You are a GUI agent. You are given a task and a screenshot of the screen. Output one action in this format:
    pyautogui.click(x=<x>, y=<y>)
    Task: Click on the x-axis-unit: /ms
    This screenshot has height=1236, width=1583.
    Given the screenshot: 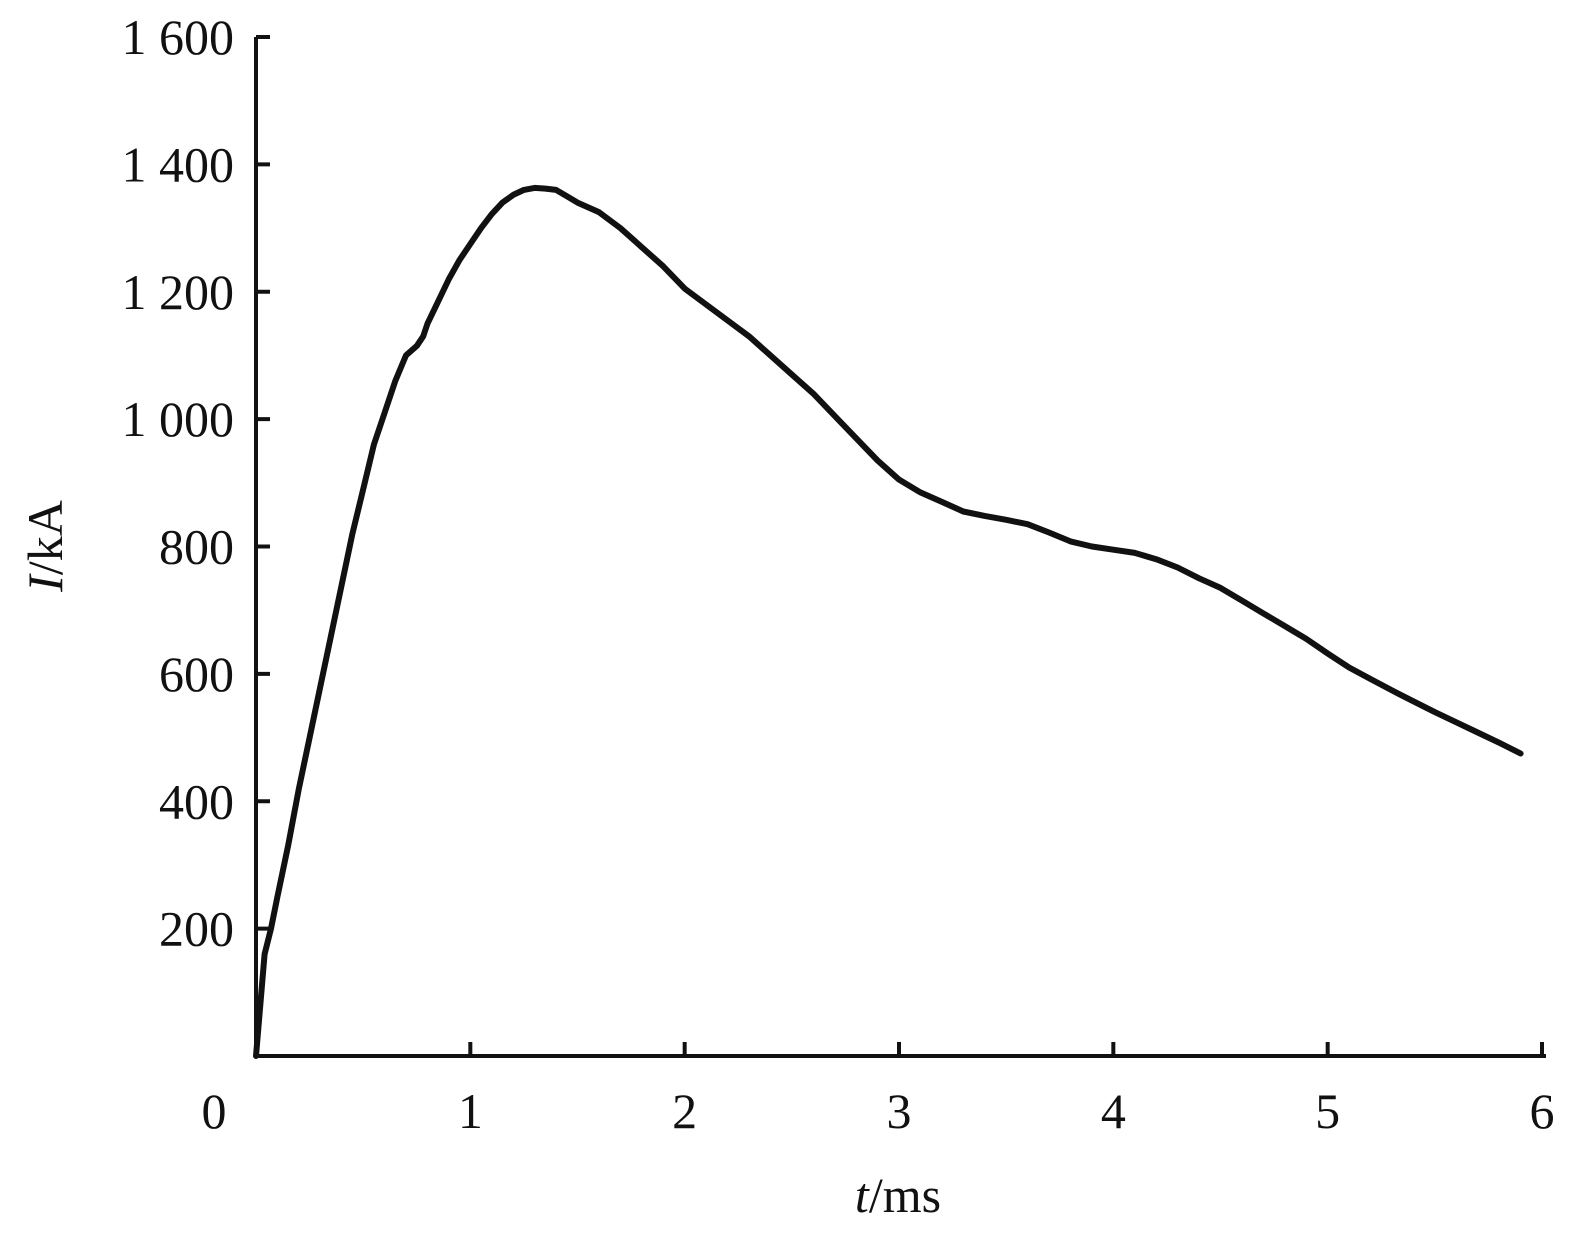 What is the action you would take?
    pyautogui.click(x=905, y=1195)
    